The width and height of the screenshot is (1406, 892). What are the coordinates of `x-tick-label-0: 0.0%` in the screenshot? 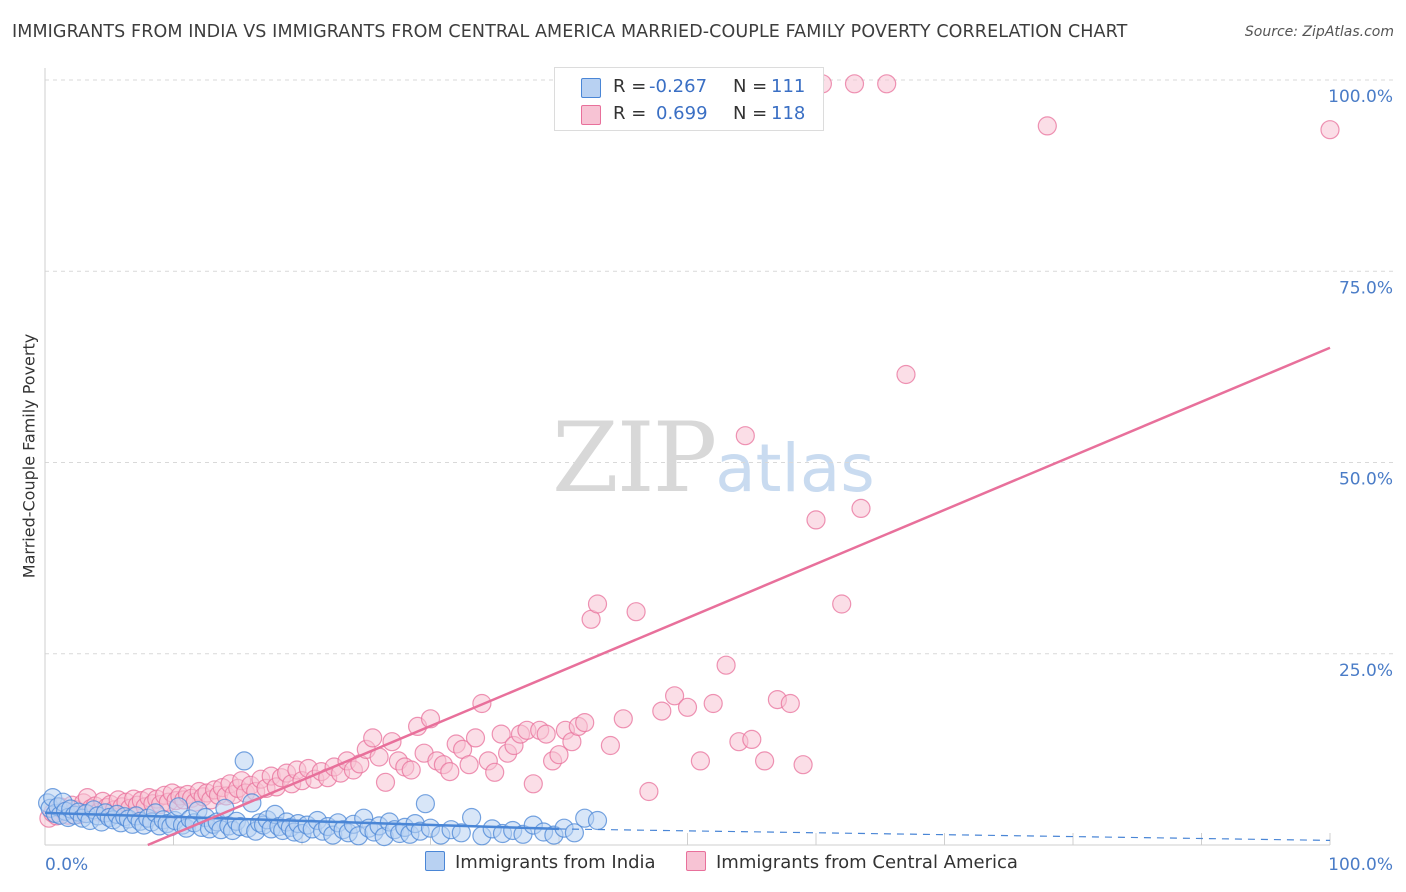 It's located at (66, 865).